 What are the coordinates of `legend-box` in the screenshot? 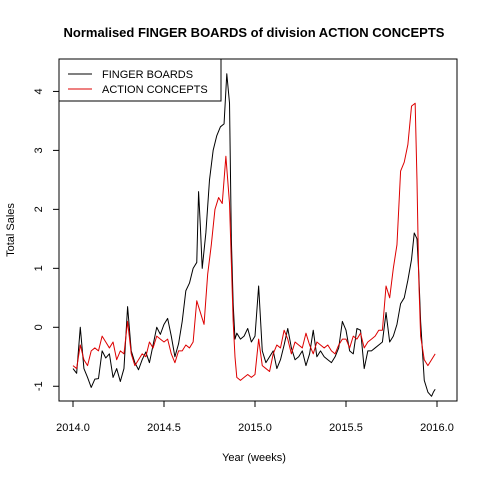 It's located at (140, 80).